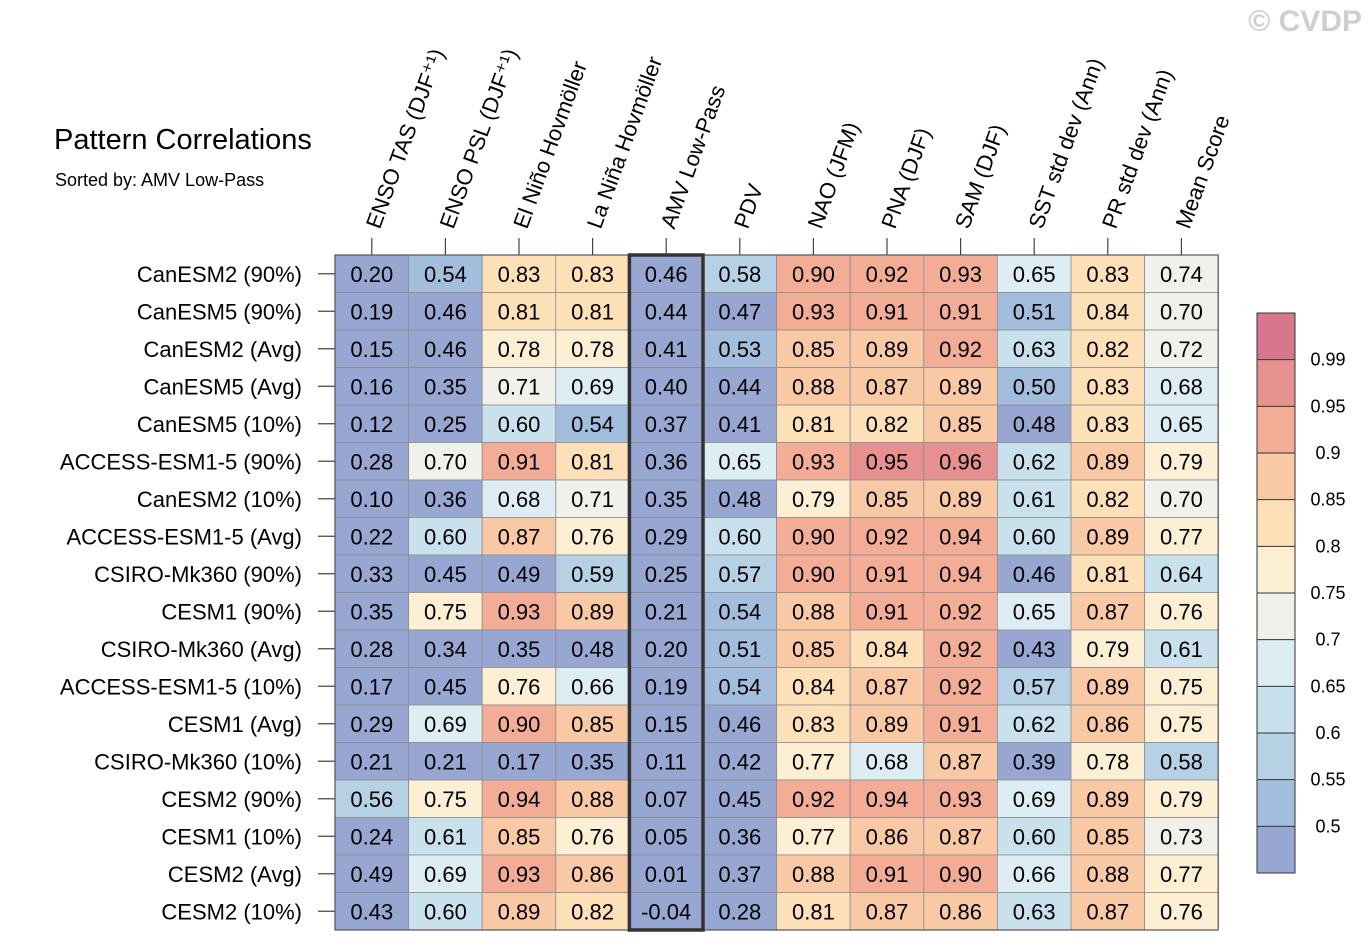 The width and height of the screenshot is (1370, 951). Describe the element at coordinates (1181, 799) in the screenshot. I see `cell-value: 0.79` at that location.